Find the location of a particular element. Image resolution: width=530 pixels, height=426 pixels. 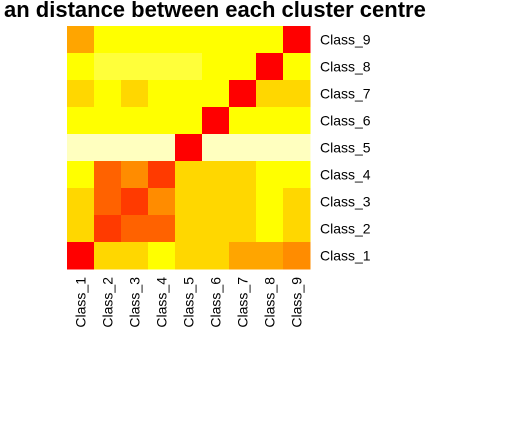

row-label-Class_5: Class_5 is located at coordinates (345, 148).